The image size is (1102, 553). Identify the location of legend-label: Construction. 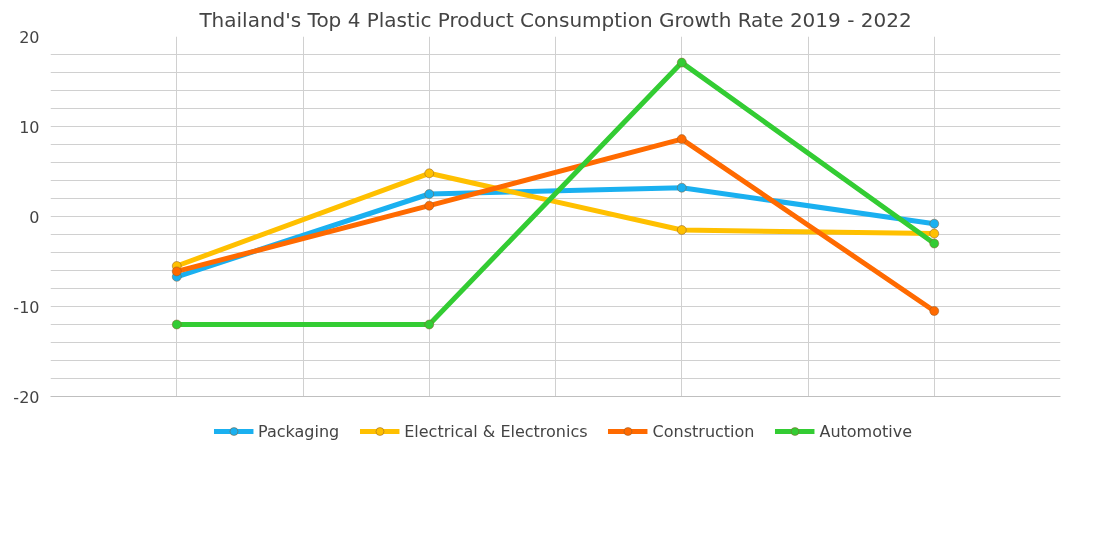
(703, 431).